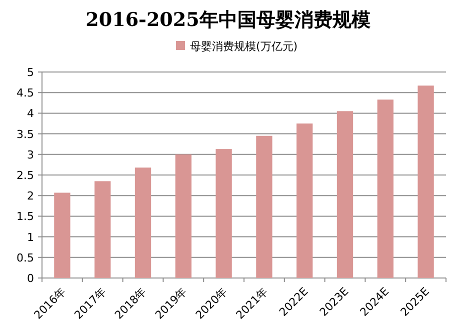 The height and width of the screenshot is (336, 456). Describe the element at coordinates (30, 237) in the screenshot. I see `y-tick-label: 1` at that location.